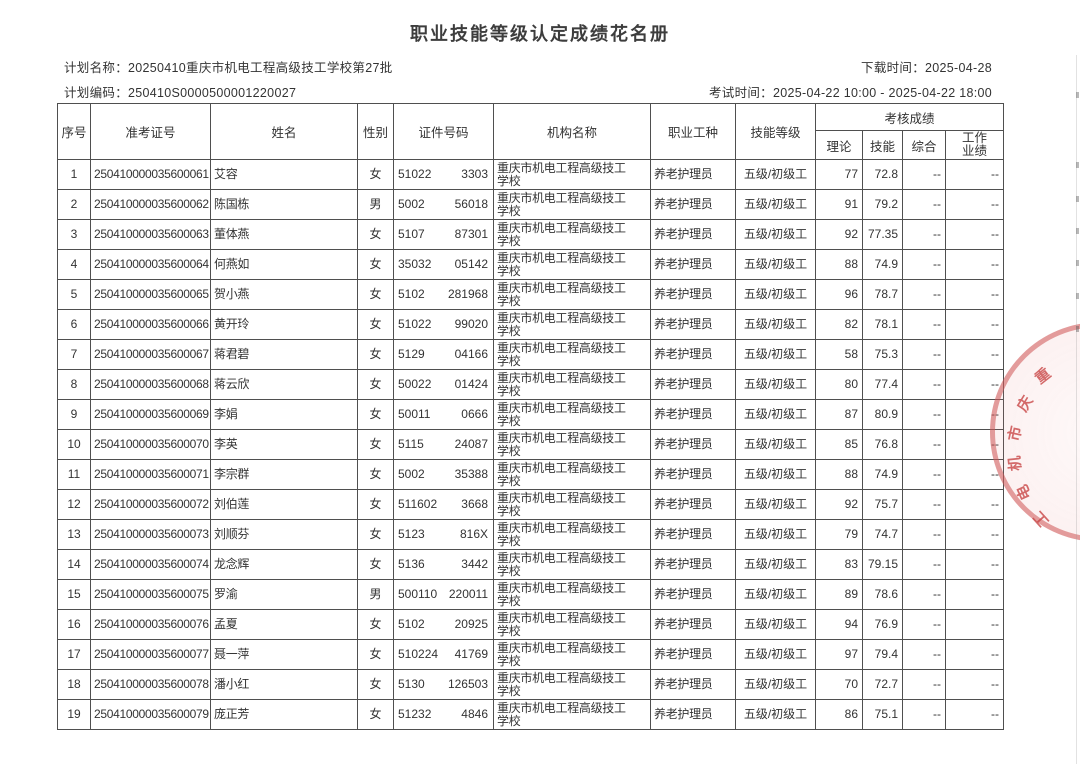 The image size is (1080, 764). I want to click on id-prefix: 5115, so click(411, 444).